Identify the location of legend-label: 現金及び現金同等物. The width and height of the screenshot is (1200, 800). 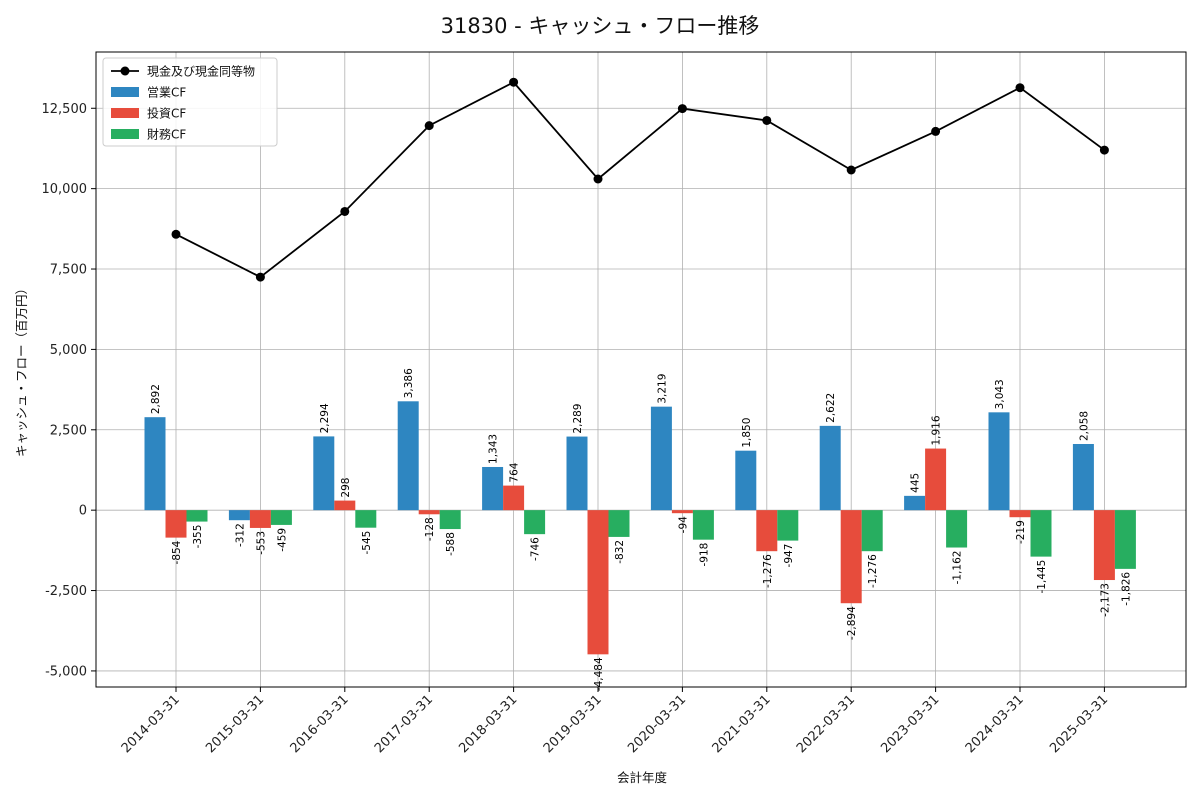
(201, 71).